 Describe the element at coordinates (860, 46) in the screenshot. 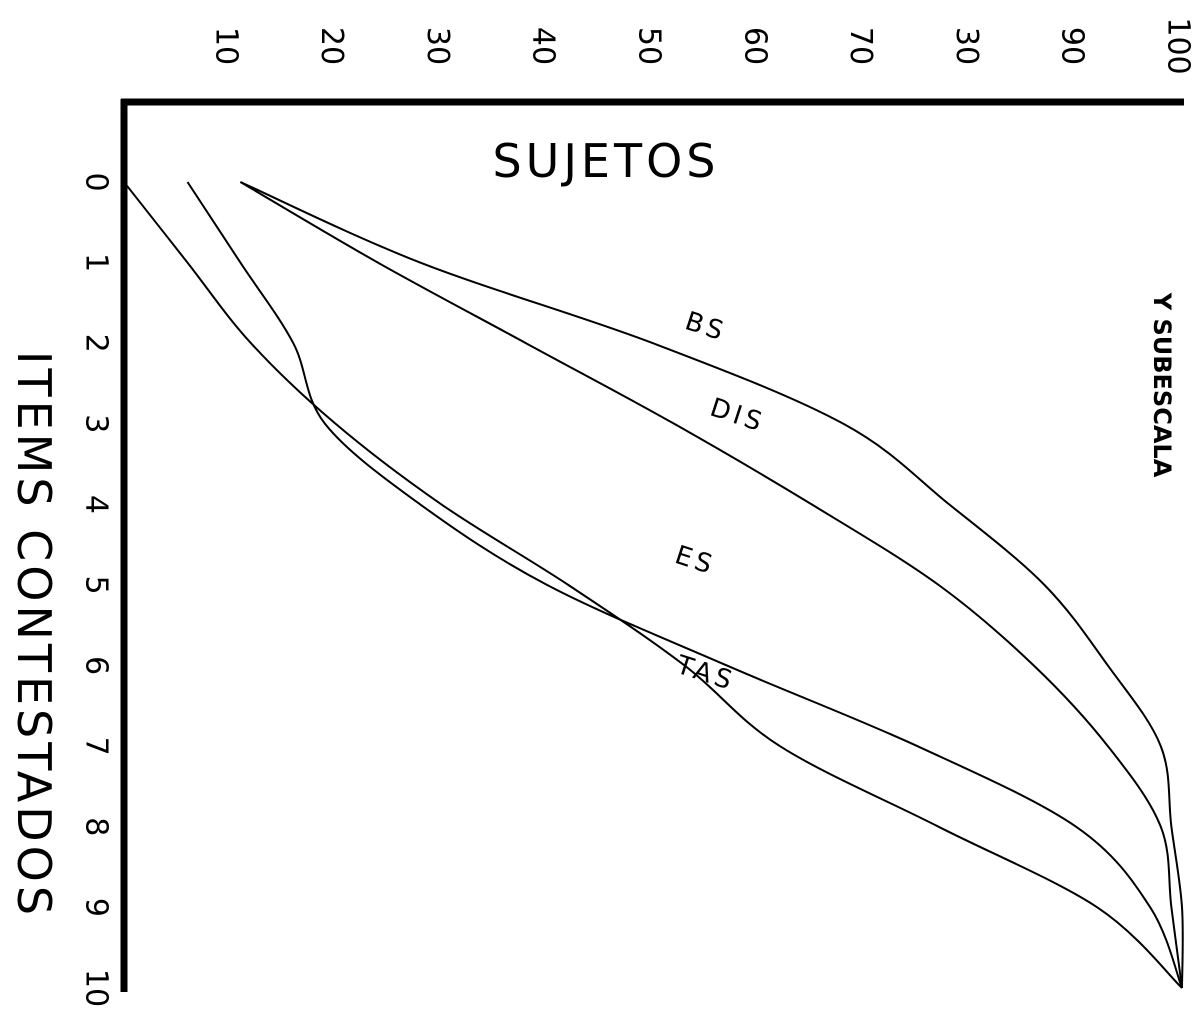

I see `value-tick-label: 70` at that location.